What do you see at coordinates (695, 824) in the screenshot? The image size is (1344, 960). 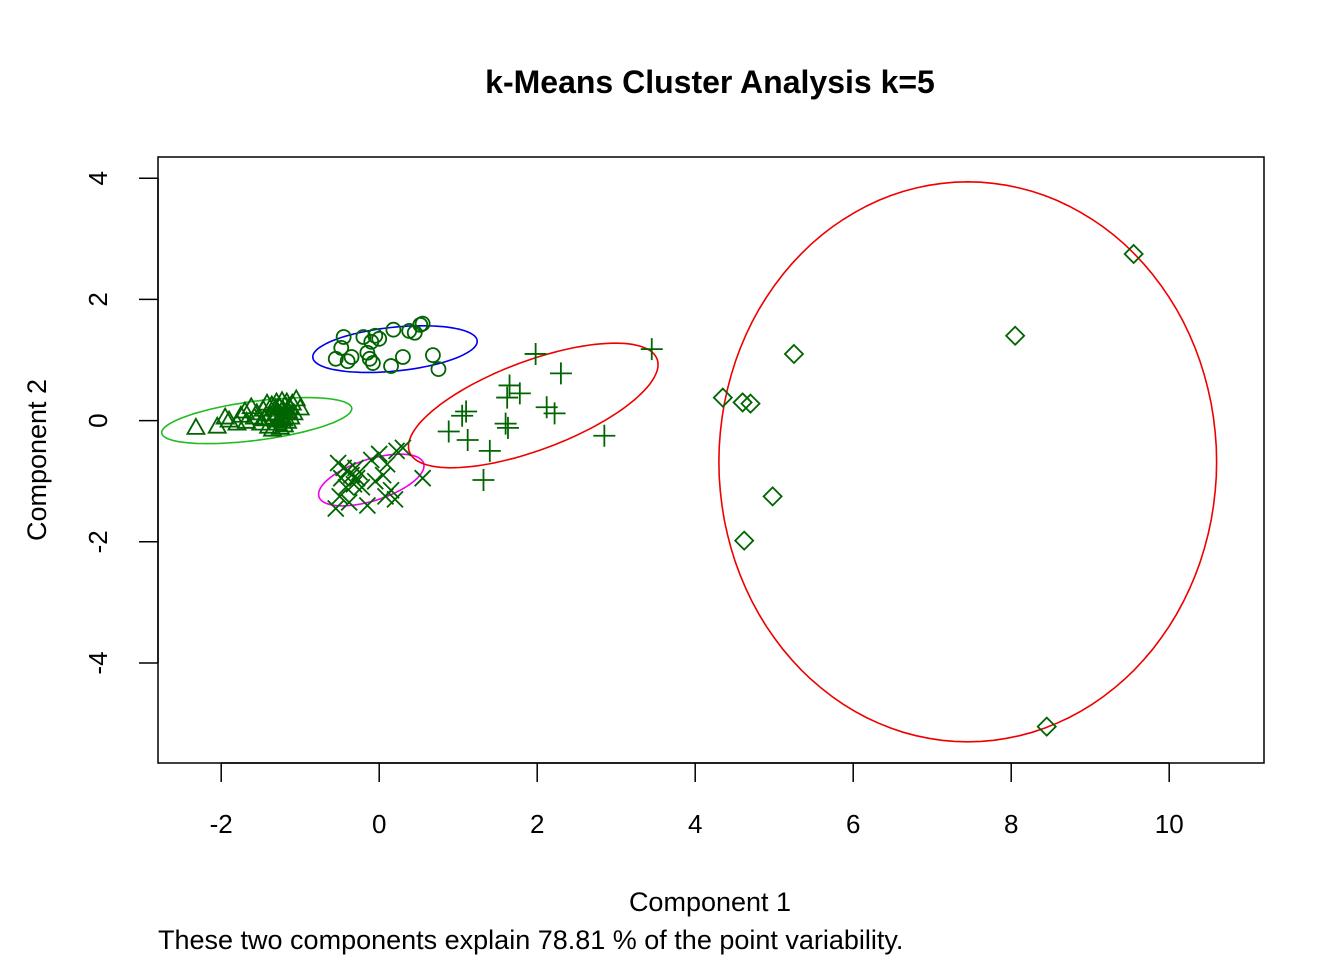 I see `x-tick-label: 4` at bounding box center [695, 824].